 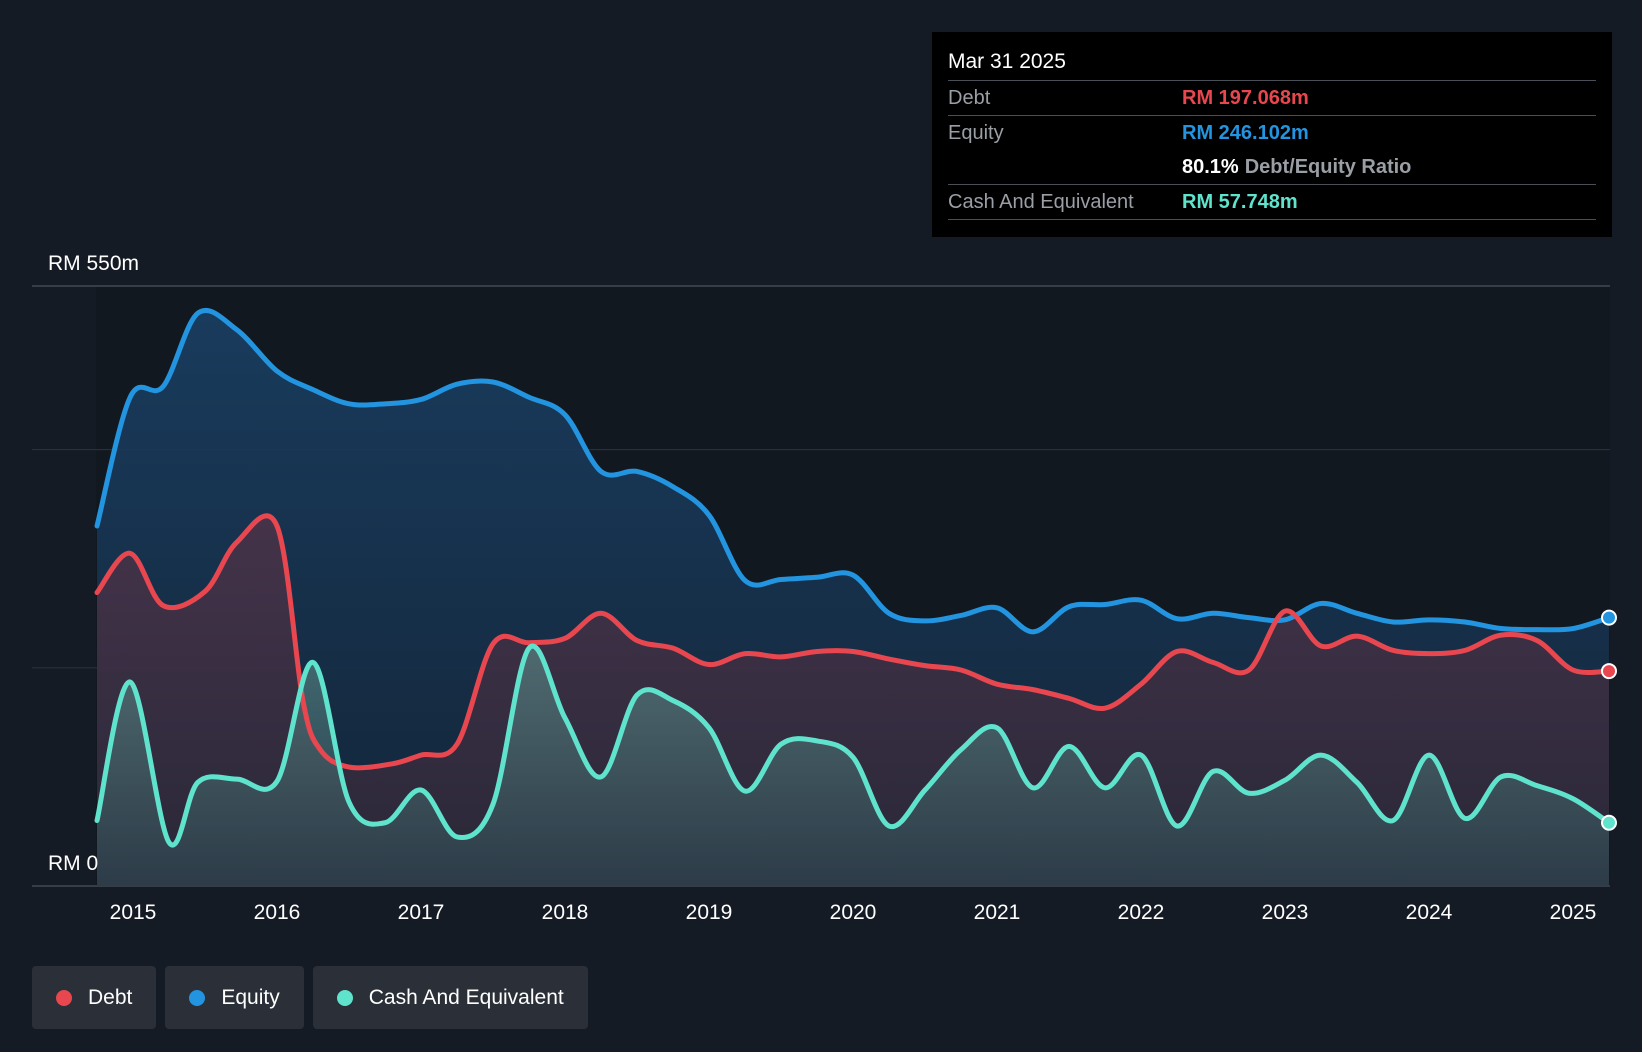 I want to click on x-tick-label: 2024, so click(x=1429, y=912).